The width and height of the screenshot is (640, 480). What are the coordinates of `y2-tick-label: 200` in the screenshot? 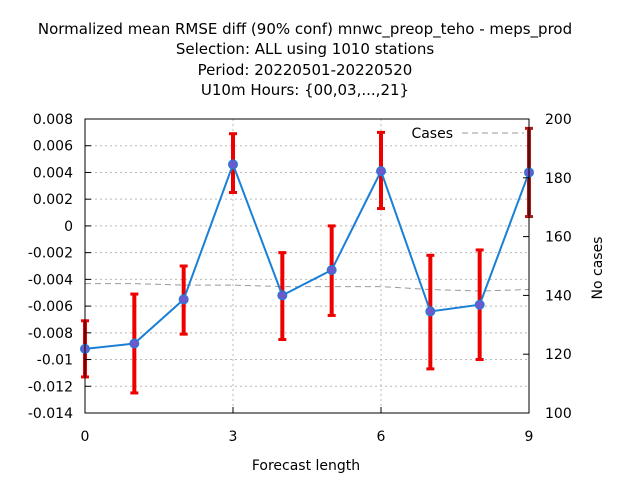 It's located at (558, 120).